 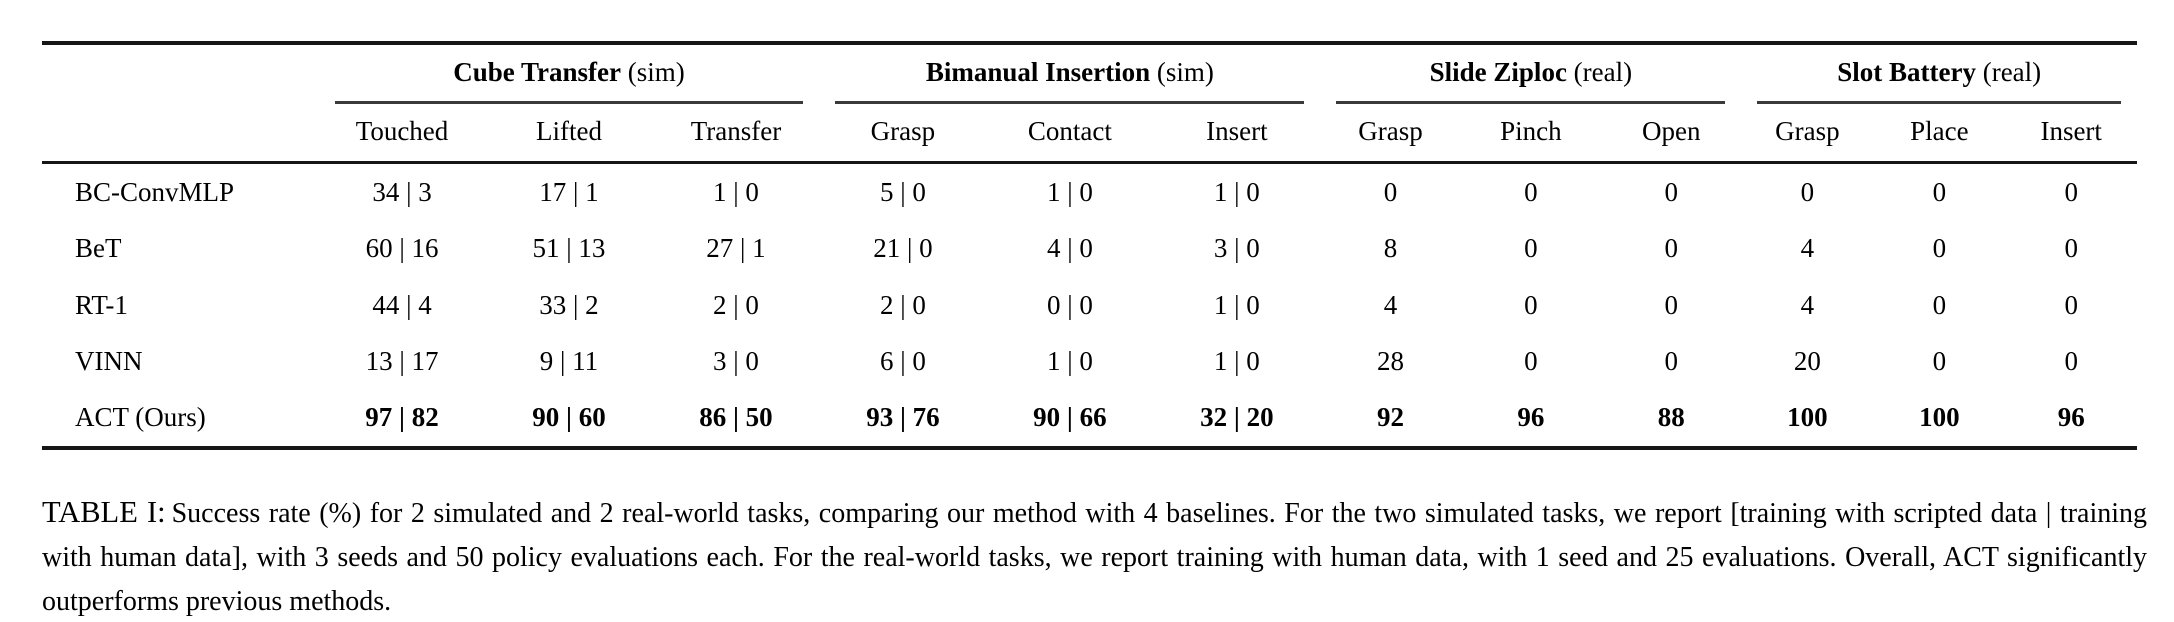 What do you see at coordinates (1531, 134) in the screenshot?
I see `column-header-slide-ziploc-pinch: Pinch` at bounding box center [1531, 134].